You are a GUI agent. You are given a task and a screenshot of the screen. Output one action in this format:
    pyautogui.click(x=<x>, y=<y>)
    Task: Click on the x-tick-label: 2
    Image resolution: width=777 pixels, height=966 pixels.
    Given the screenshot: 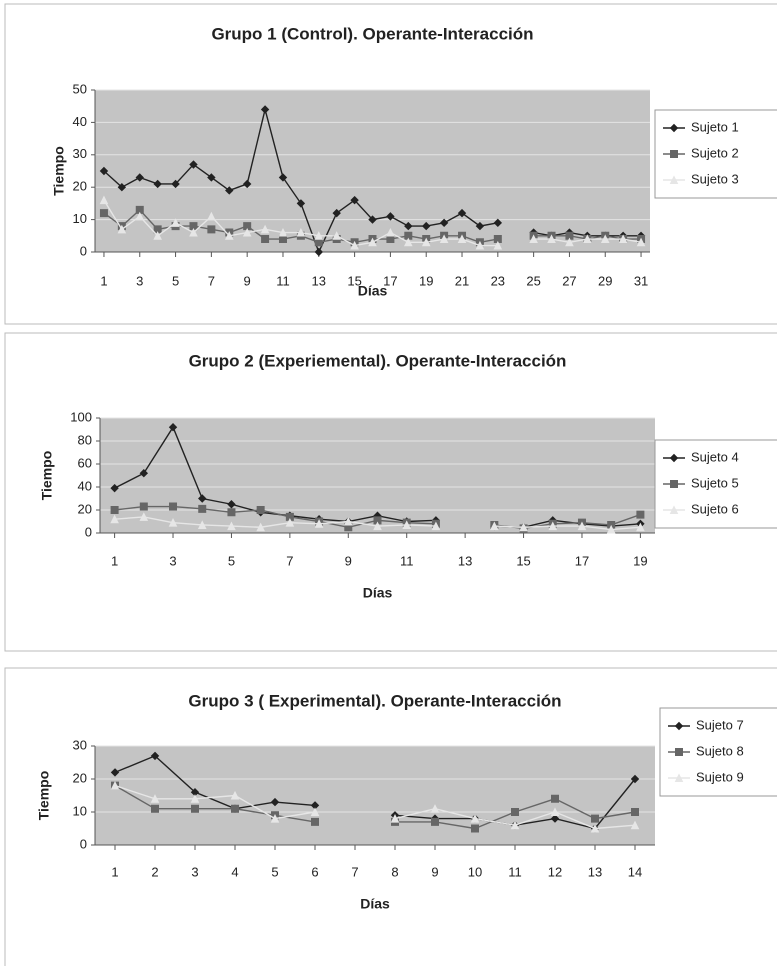 What is the action you would take?
    pyautogui.click(x=154, y=871)
    